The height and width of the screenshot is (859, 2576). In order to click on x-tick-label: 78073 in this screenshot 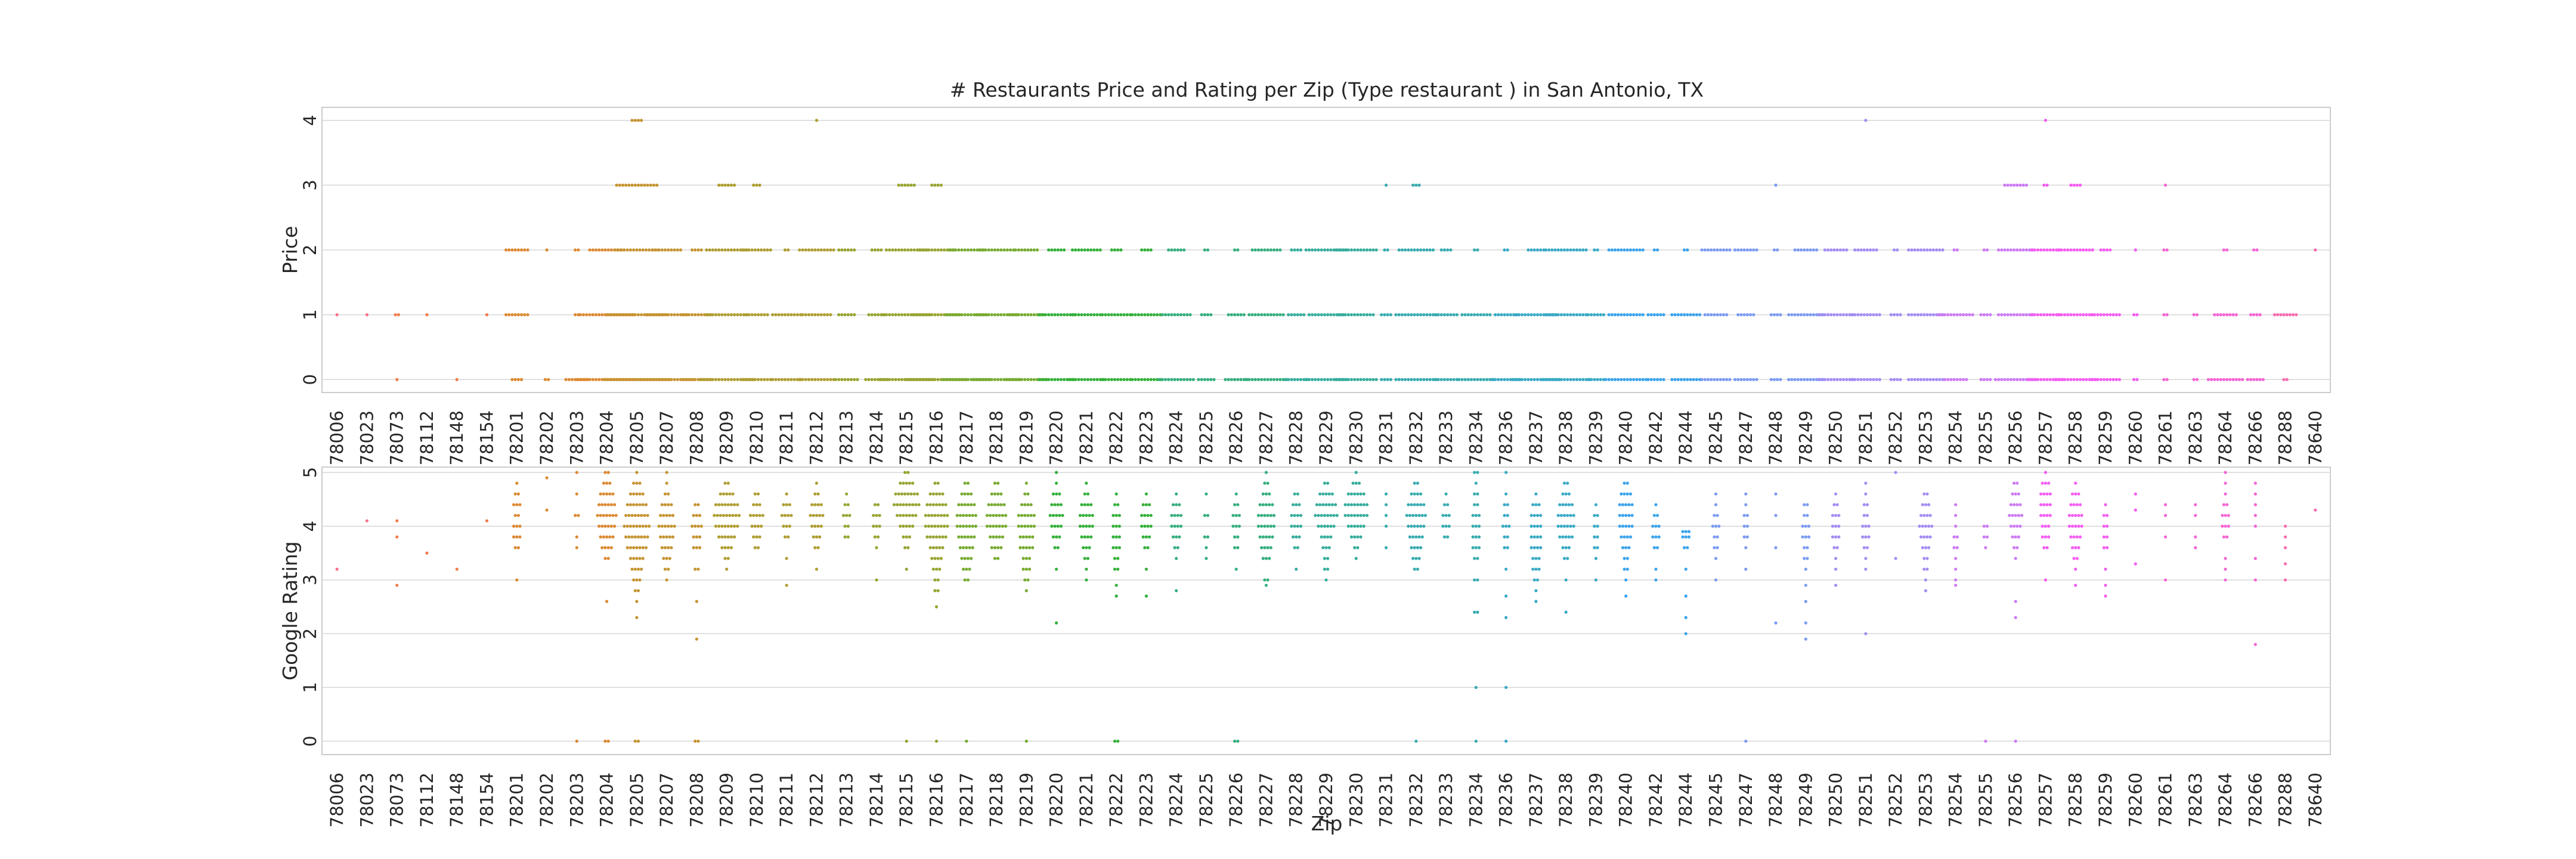, I will do `click(397, 437)`.